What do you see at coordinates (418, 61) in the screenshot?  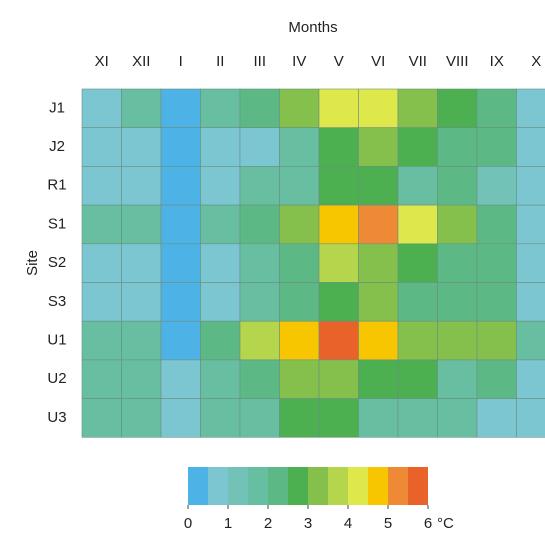 I see `x-tick-label: VII` at bounding box center [418, 61].